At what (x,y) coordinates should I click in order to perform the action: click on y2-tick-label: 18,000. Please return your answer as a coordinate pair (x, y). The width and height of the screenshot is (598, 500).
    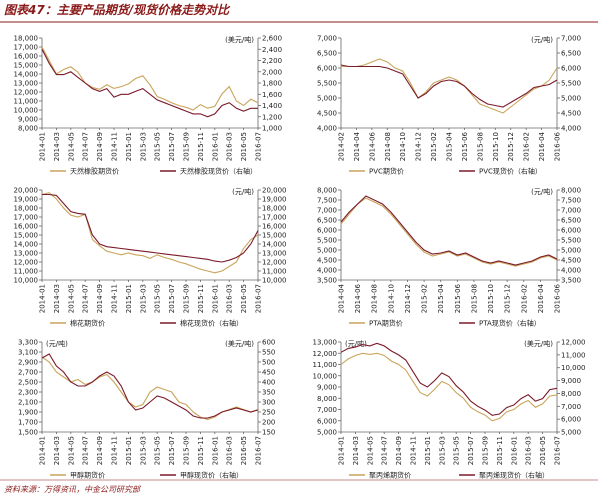
    Looking at the image, I should click on (274, 209).